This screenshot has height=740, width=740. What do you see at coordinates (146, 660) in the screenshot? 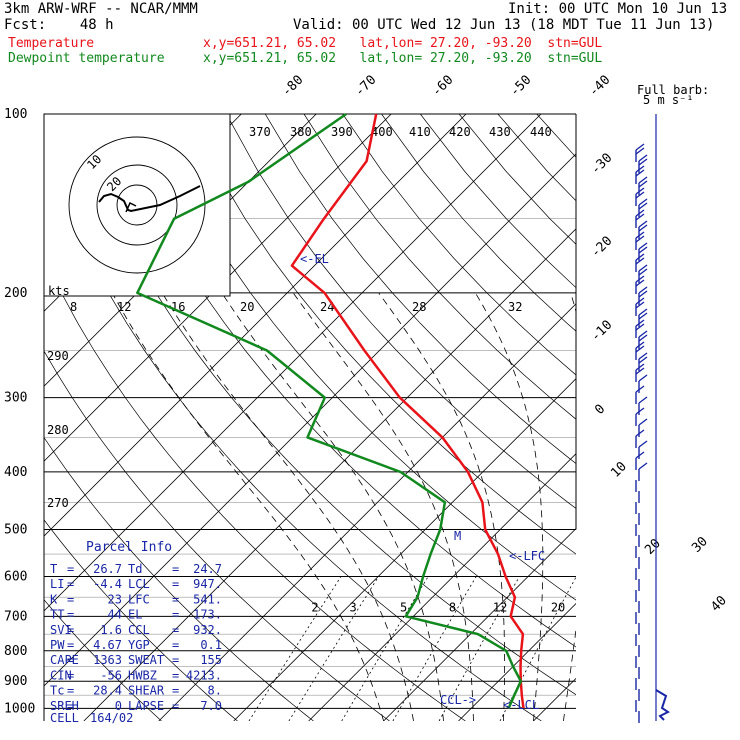
I see `parcel-param-name: SWEAT` at bounding box center [146, 660].